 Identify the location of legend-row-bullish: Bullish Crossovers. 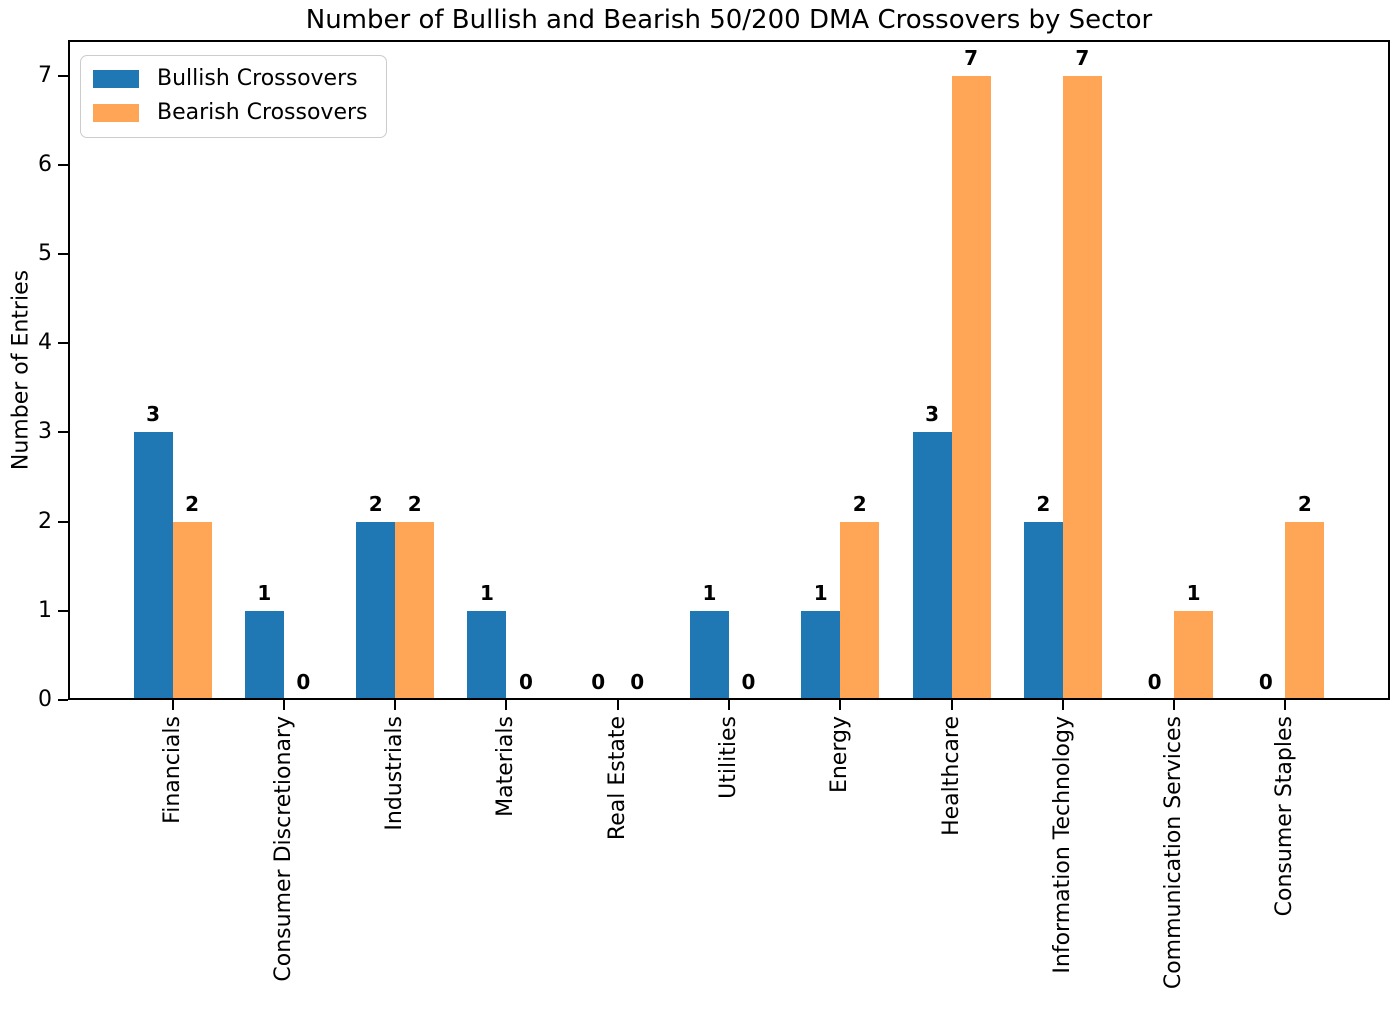
(230, 78).